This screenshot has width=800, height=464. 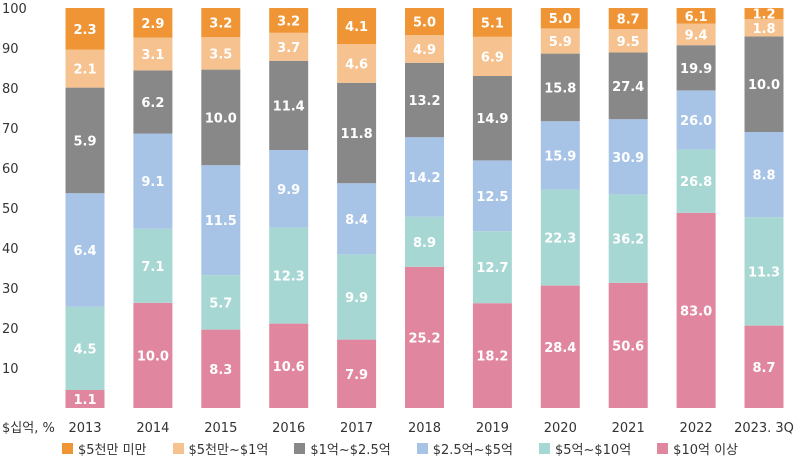 What do you see at coordinates (560, 428) in the screenshot?
I see `x-tick-label: 2020` at bounding box center [560, 428].